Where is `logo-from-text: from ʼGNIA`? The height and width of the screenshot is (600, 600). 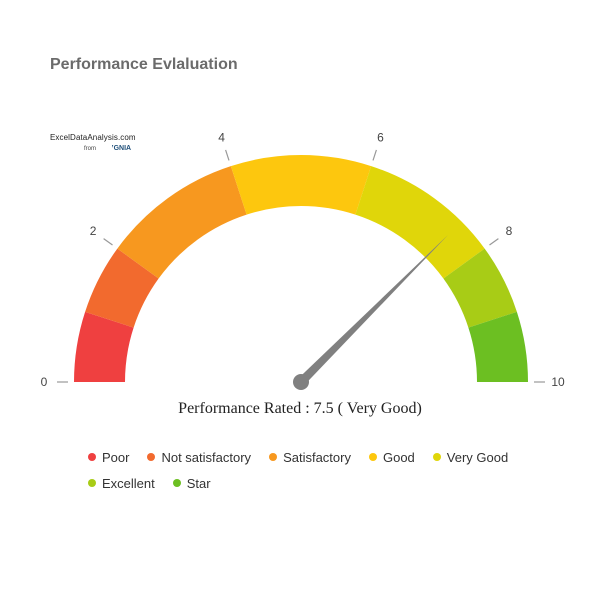
logo-from-text: from ʼGNIA is located at coordinates (117, 148).